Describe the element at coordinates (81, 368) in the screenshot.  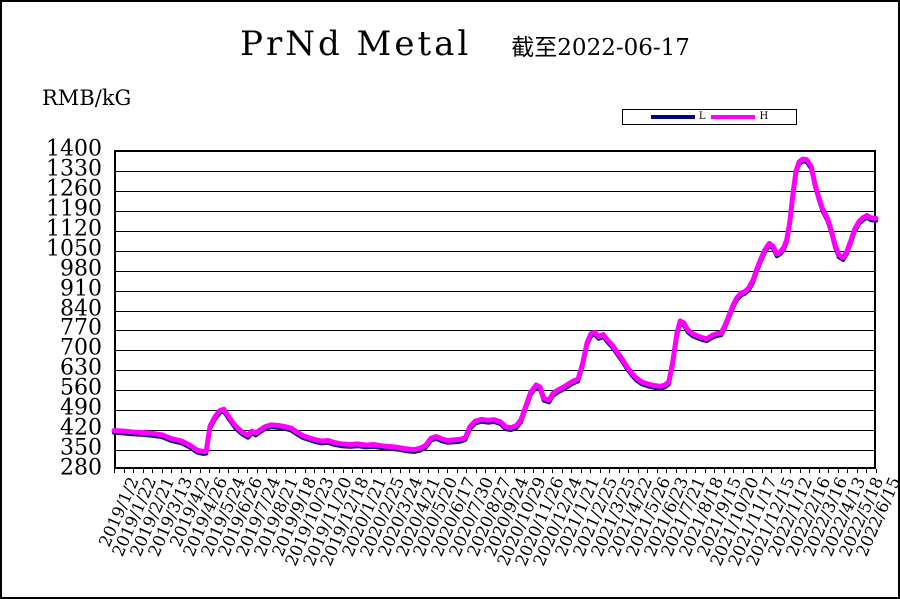
I see `y-axis-label: 630` at that location.